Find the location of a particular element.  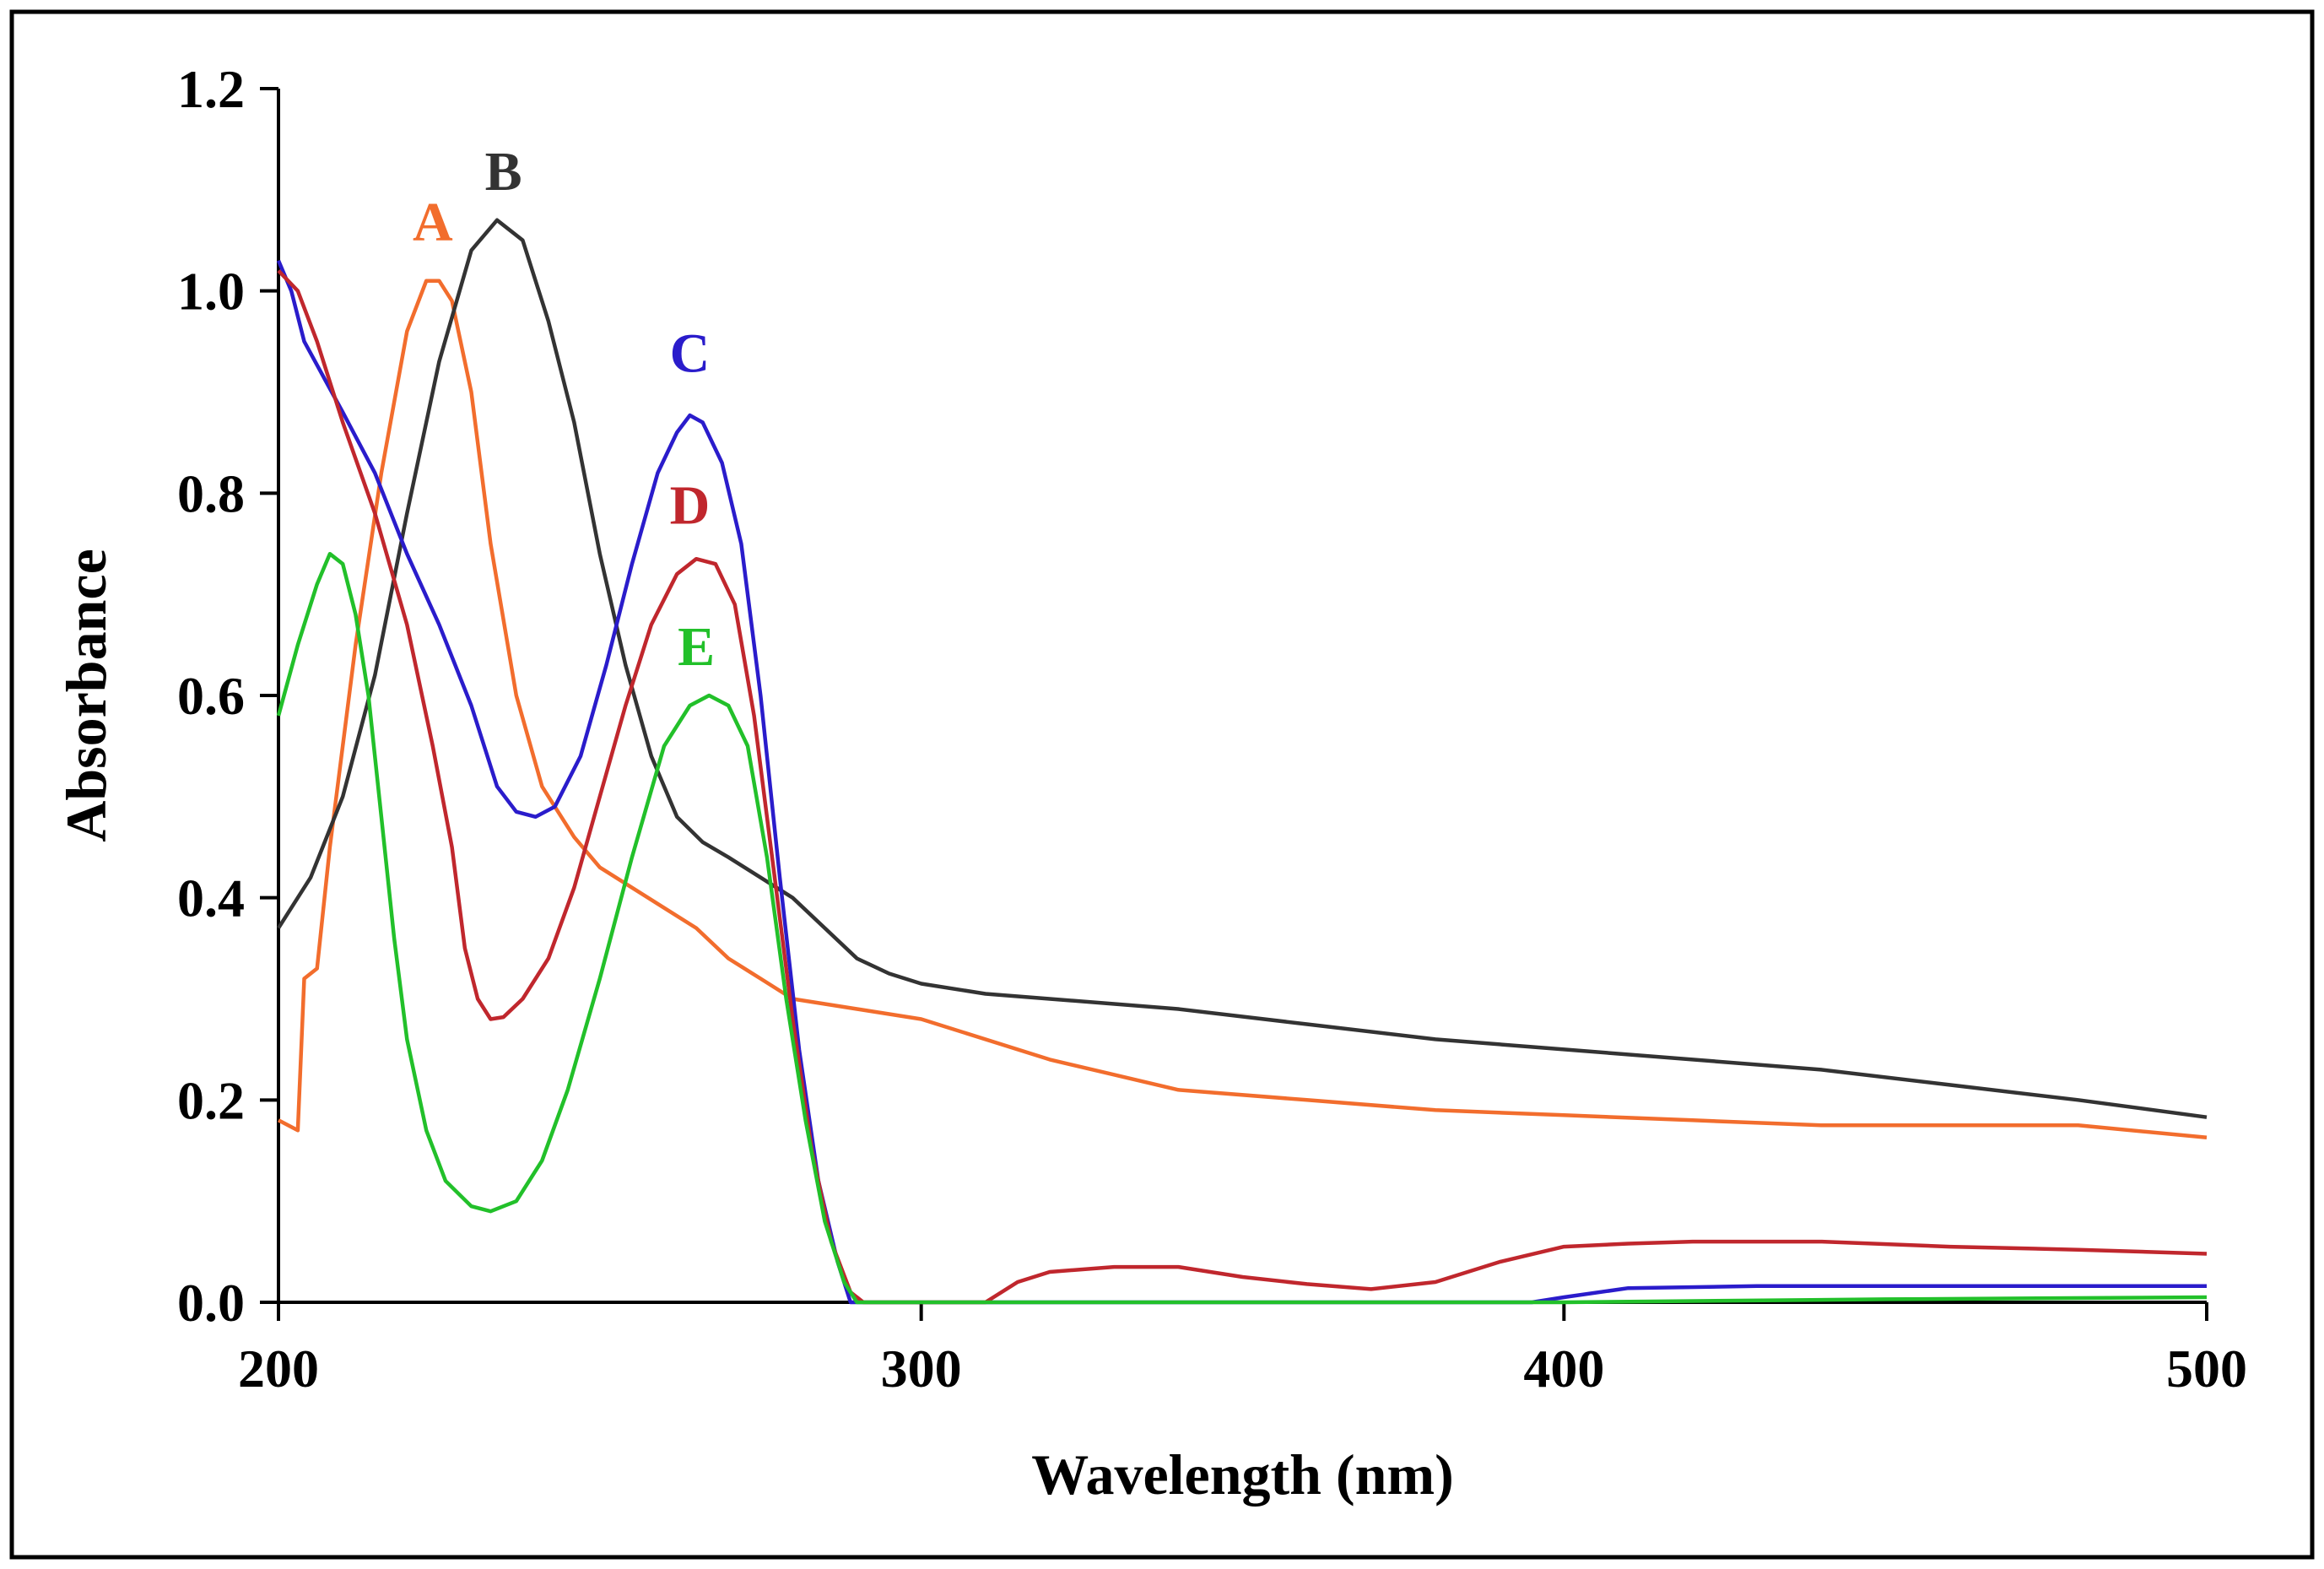

series-label-e: E is located at coordinates (696, 647).